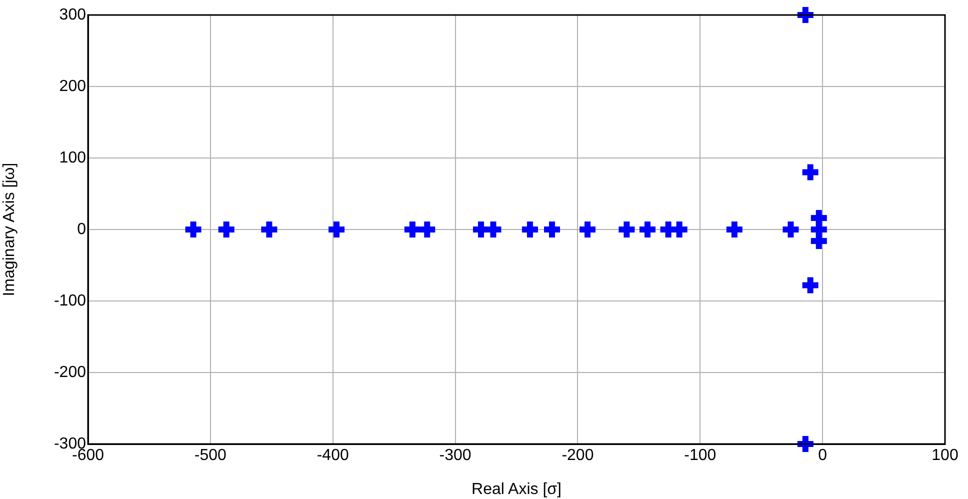 The height and width of the screenshot is (499, 968). What do you see at coordinates (945, 455) in the screenshot?
I see `x-tick-label: 100` at bounding box center [945, 455].